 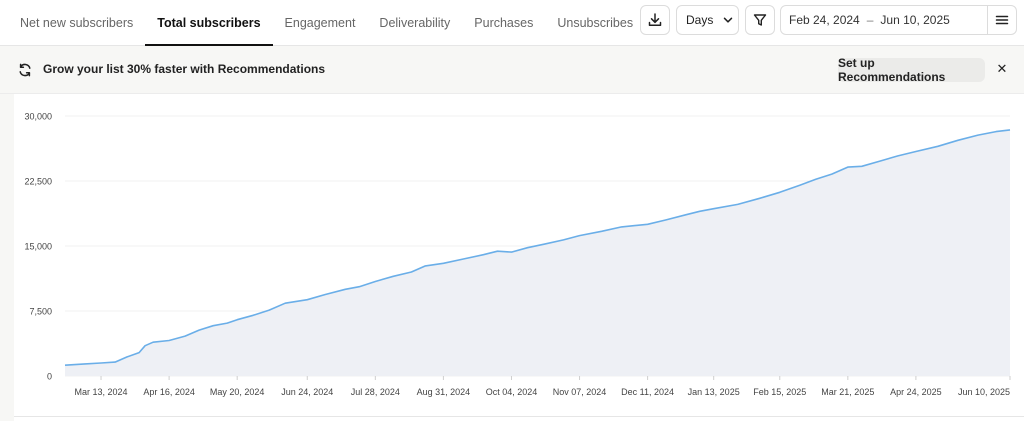 I want to click on granularity-value: Days, so click(x=700, y=20).